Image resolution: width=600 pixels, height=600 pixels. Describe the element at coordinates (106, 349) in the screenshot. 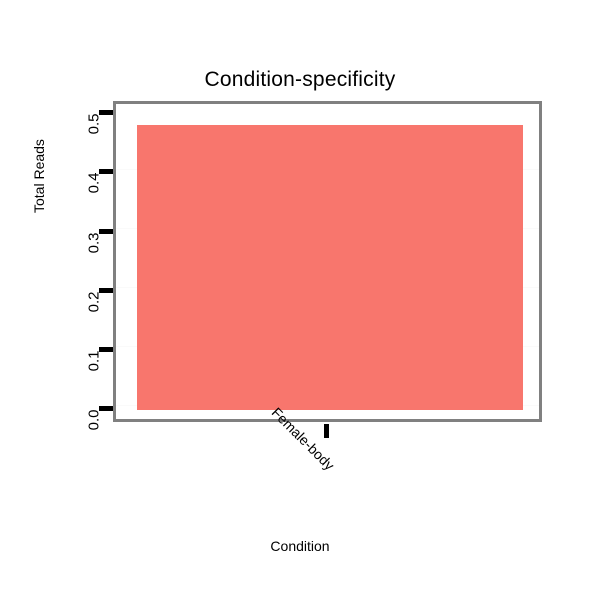

I see `y-tick-mark-0.1` at that location.